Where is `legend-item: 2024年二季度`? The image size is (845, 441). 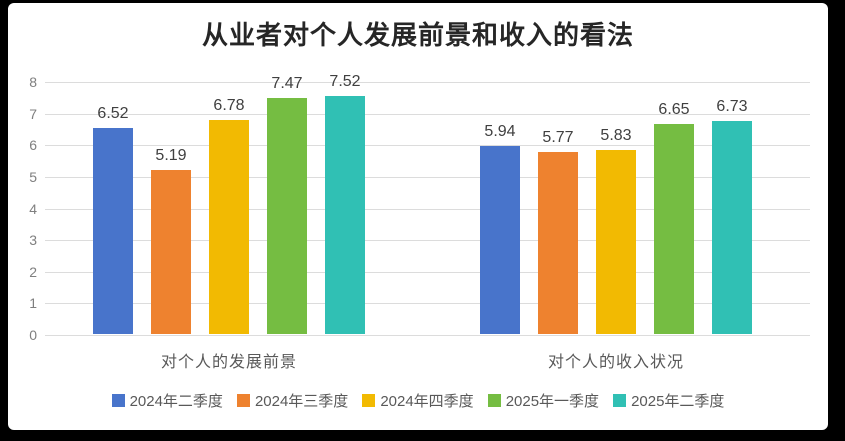 legend-item: 2024年二季度 is located at coordinates (167, 400).